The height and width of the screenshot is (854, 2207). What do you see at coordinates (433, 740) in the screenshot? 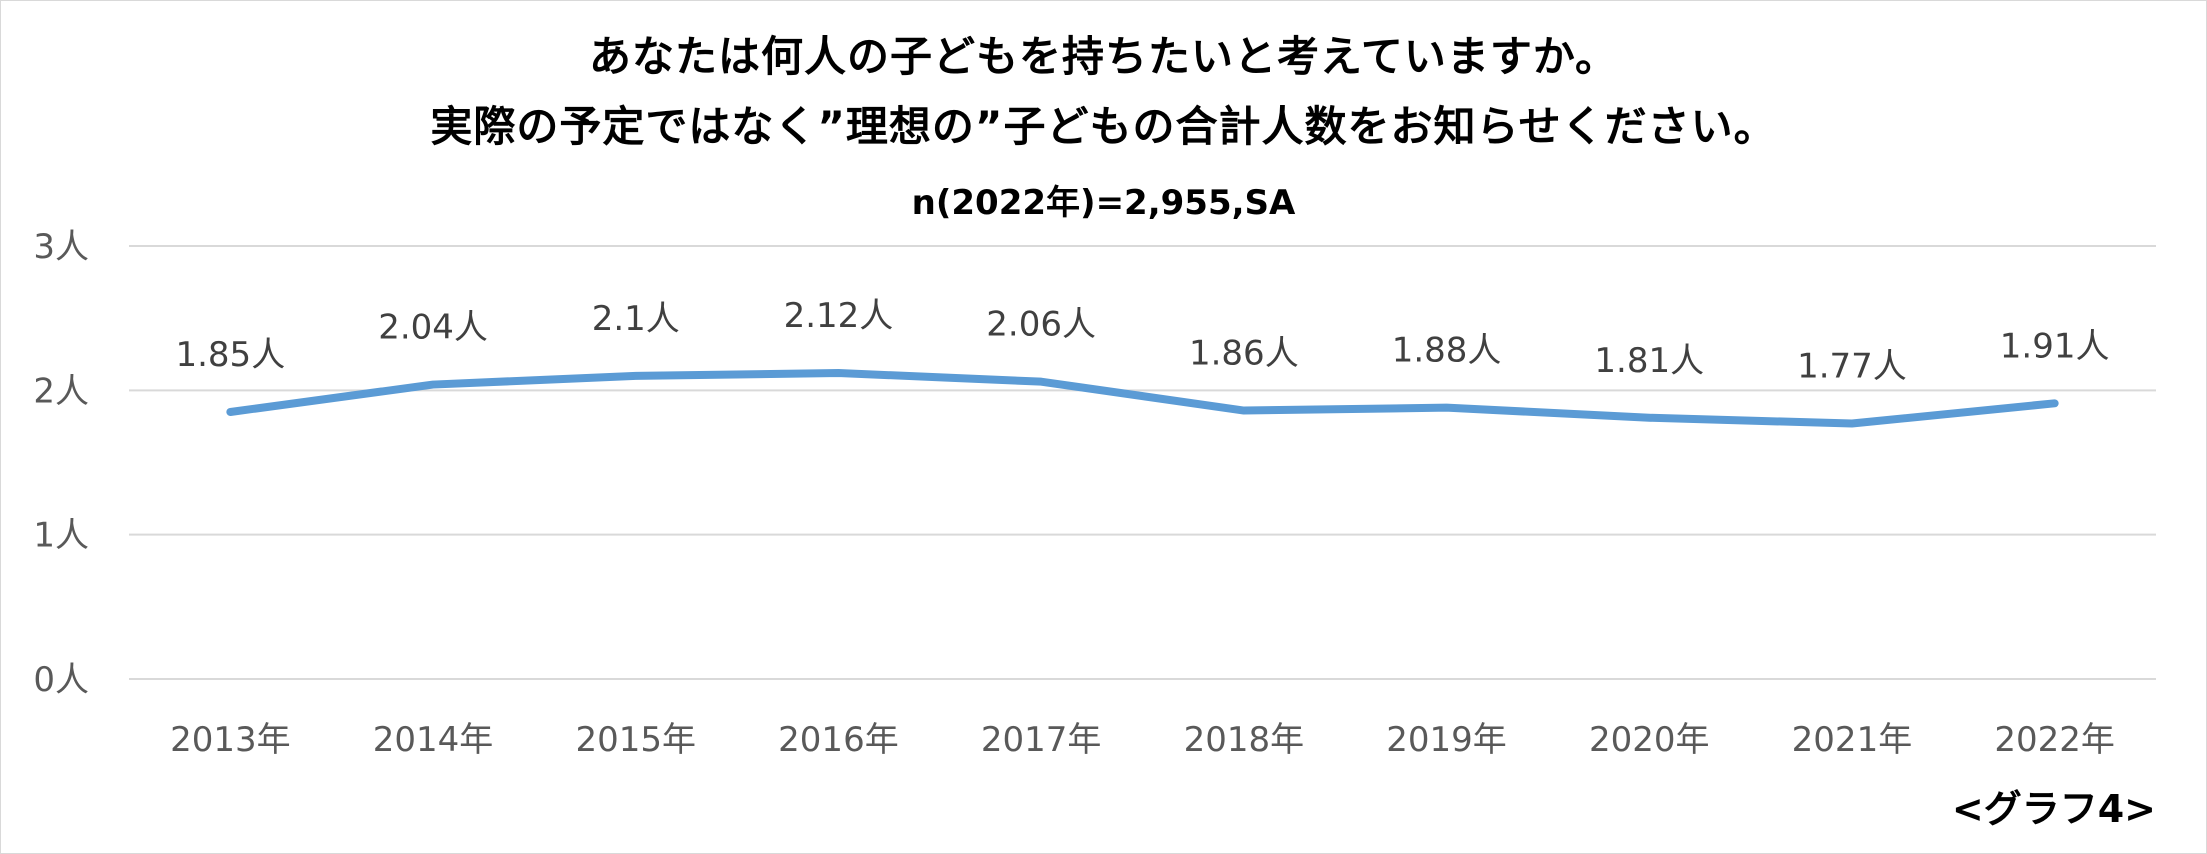
I see `x-tick-label: 2014年` at bounding box center [433, 740].